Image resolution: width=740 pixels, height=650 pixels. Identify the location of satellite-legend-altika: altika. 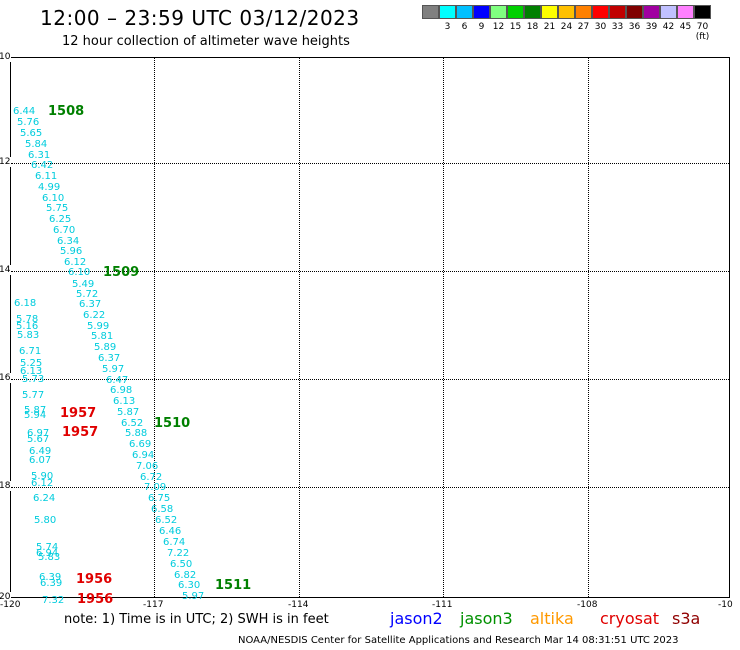
(552, 618).